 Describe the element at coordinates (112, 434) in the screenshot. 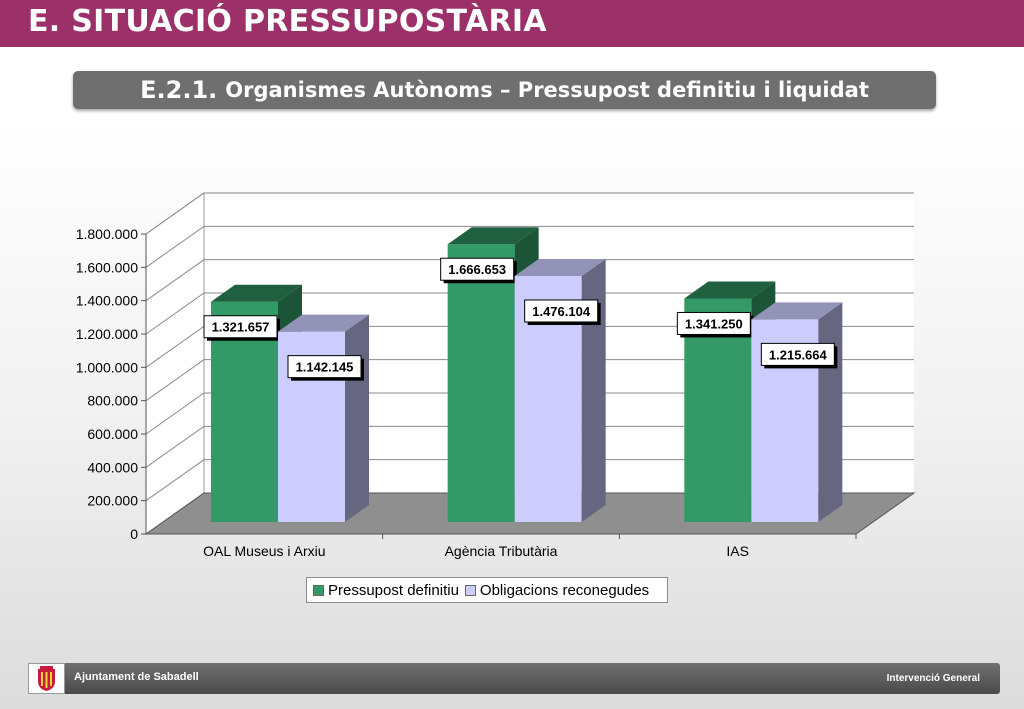

I see `y-tick-label: 600.000` at that location.